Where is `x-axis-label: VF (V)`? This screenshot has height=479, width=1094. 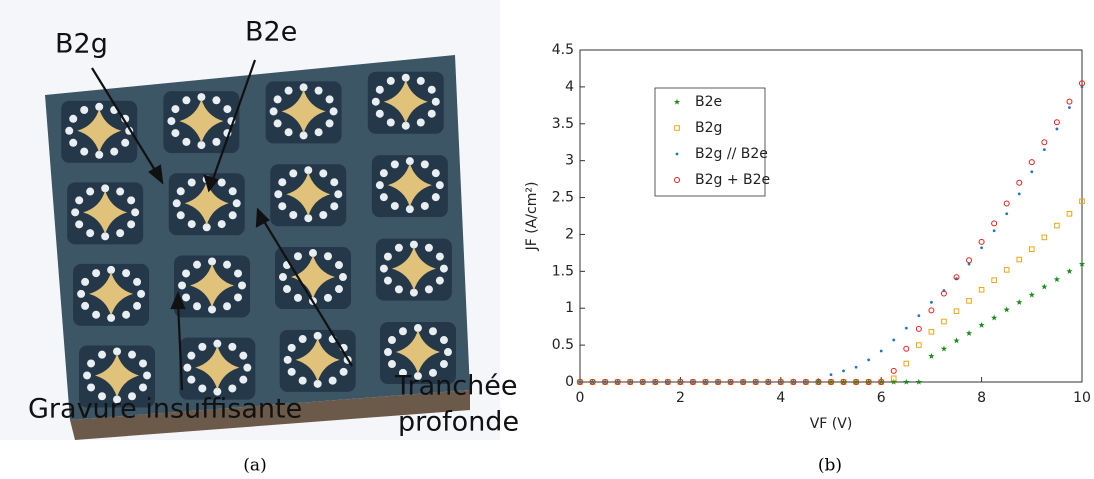 x-axis-label: VF (V) is located at coordinates (831, 424).